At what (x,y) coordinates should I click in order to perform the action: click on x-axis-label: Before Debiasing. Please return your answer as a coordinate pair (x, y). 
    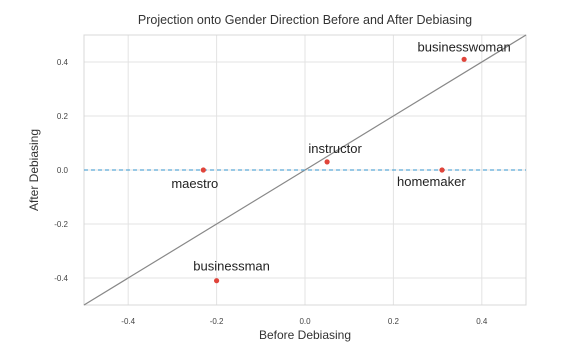
    Looking at the image, I should click on (305, 335).